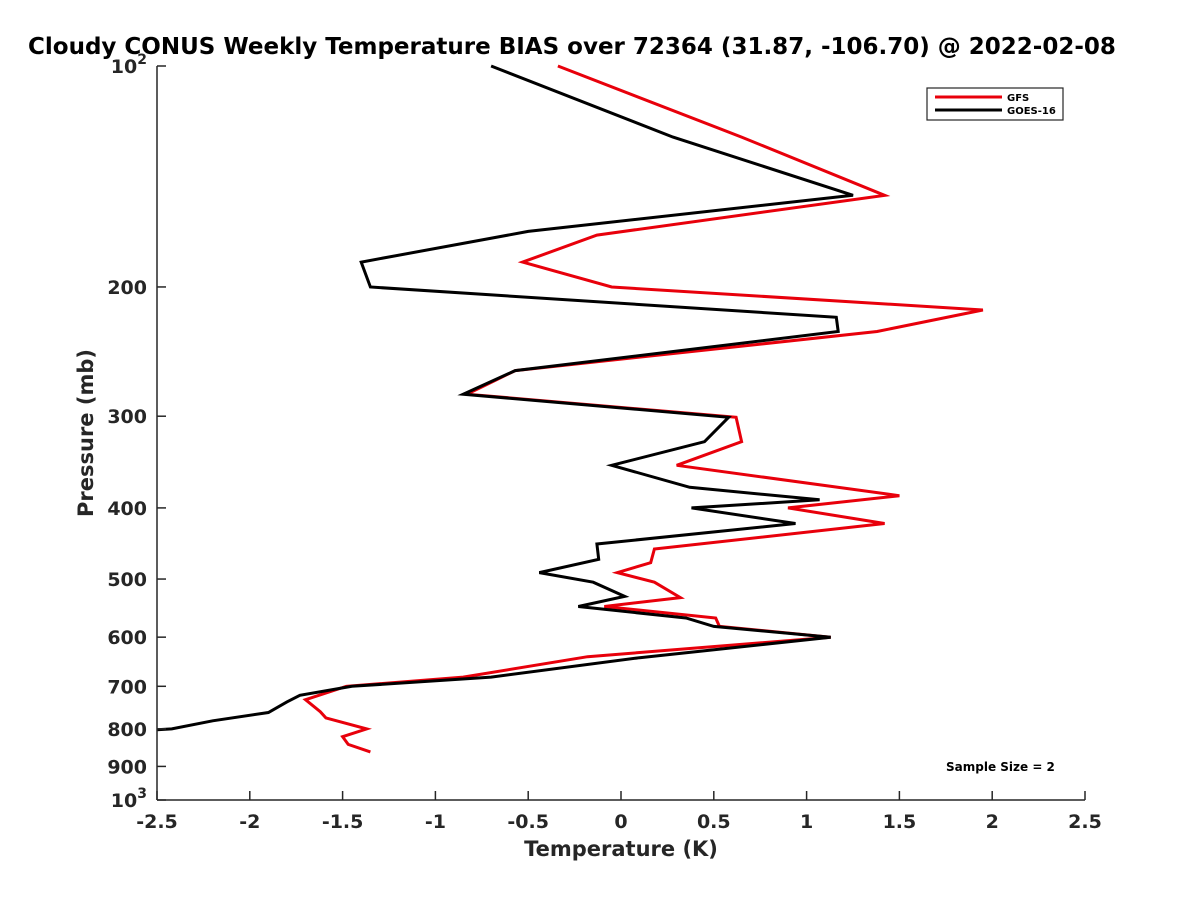  What do you see at coordinates (127, 767) in the screenshot?
I see `y-tick-label: 900` at bounding box center [127, 767].